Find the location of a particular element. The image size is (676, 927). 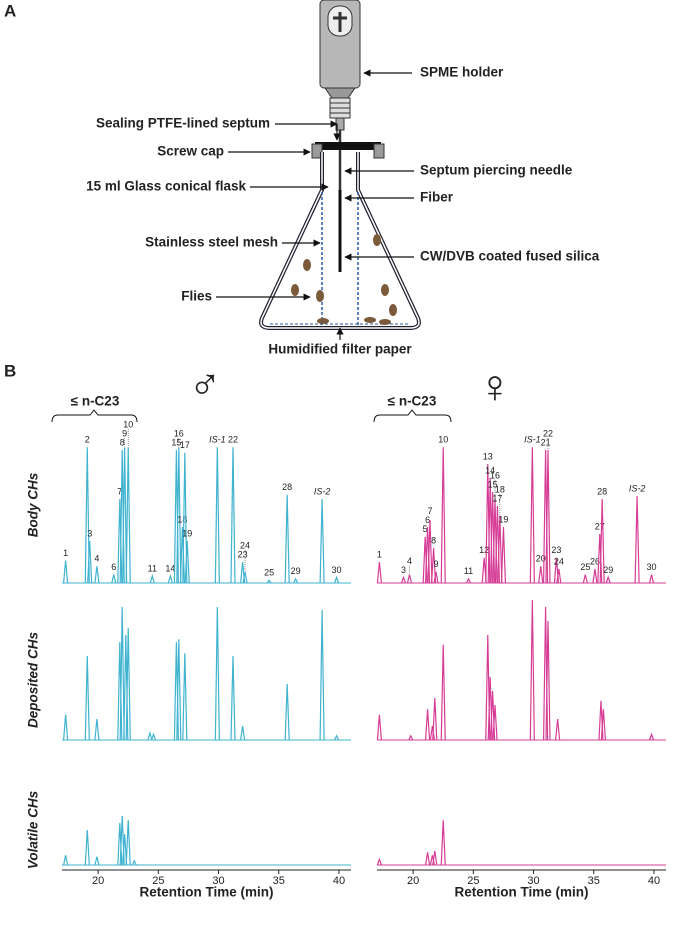

x-axis-label: Retention Time (min) is located at coordinates (206, 892).